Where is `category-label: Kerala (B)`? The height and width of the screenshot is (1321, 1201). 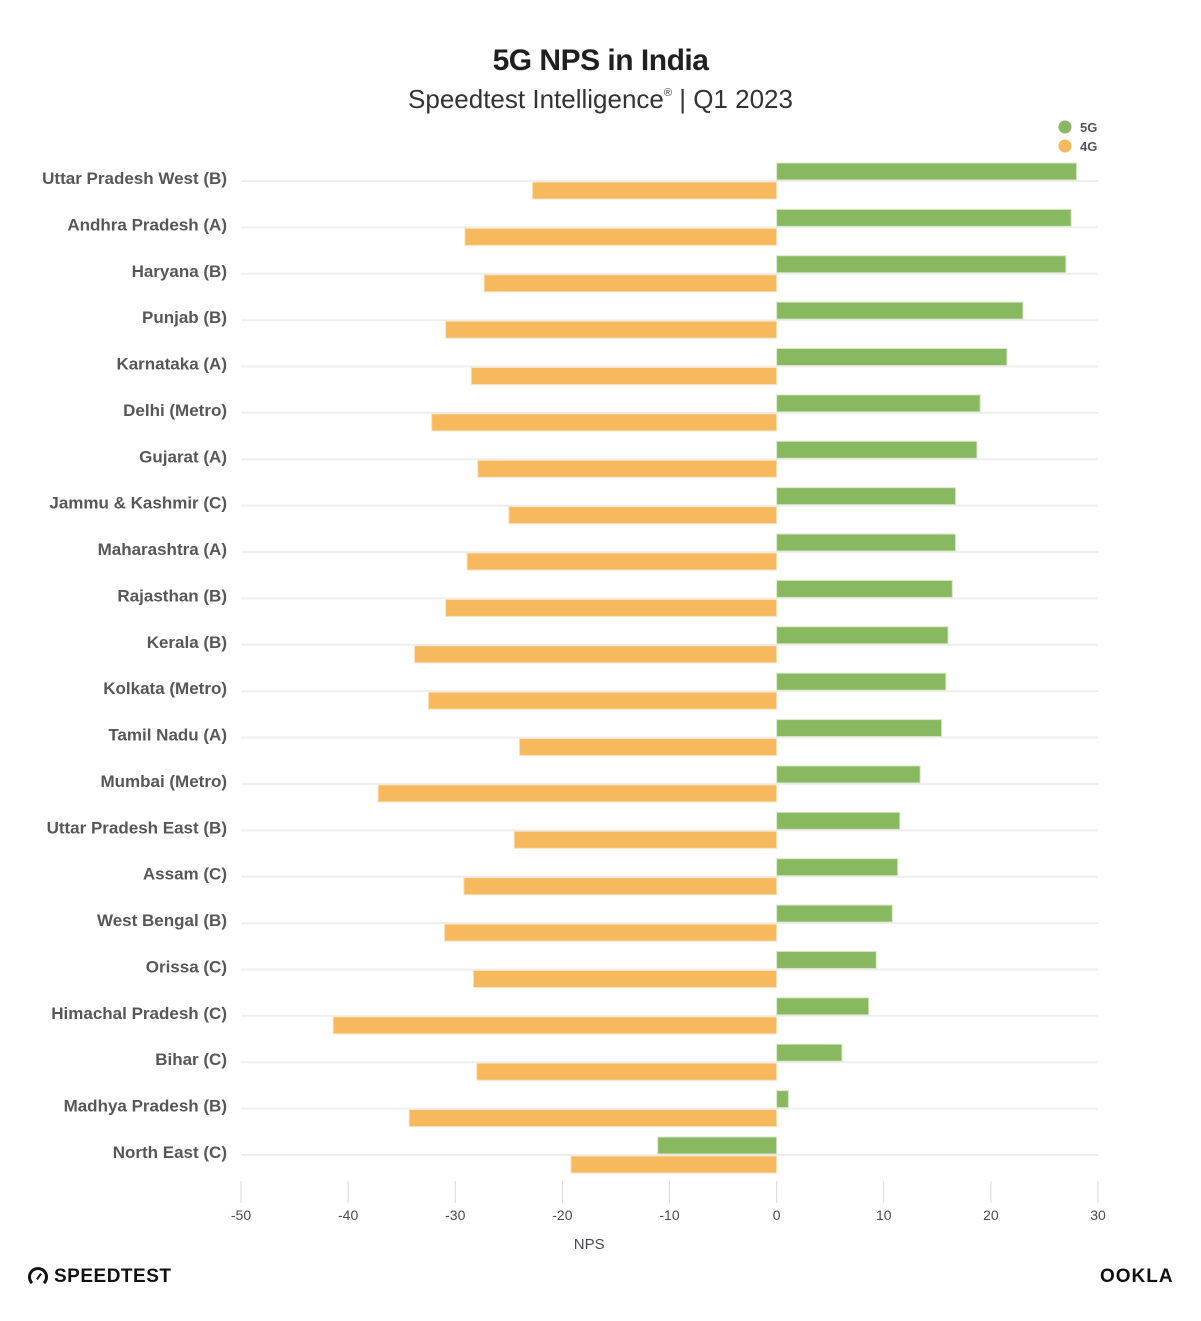
category-label: Kerala (B) is located at coordinates (187, 642).